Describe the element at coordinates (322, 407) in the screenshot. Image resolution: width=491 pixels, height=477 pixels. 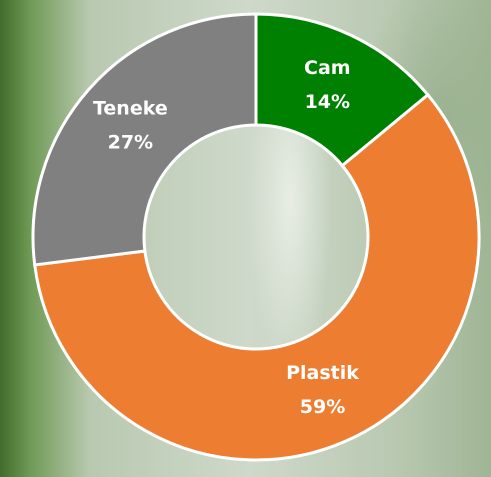
I see `slice-value-label: 59%` at that location.